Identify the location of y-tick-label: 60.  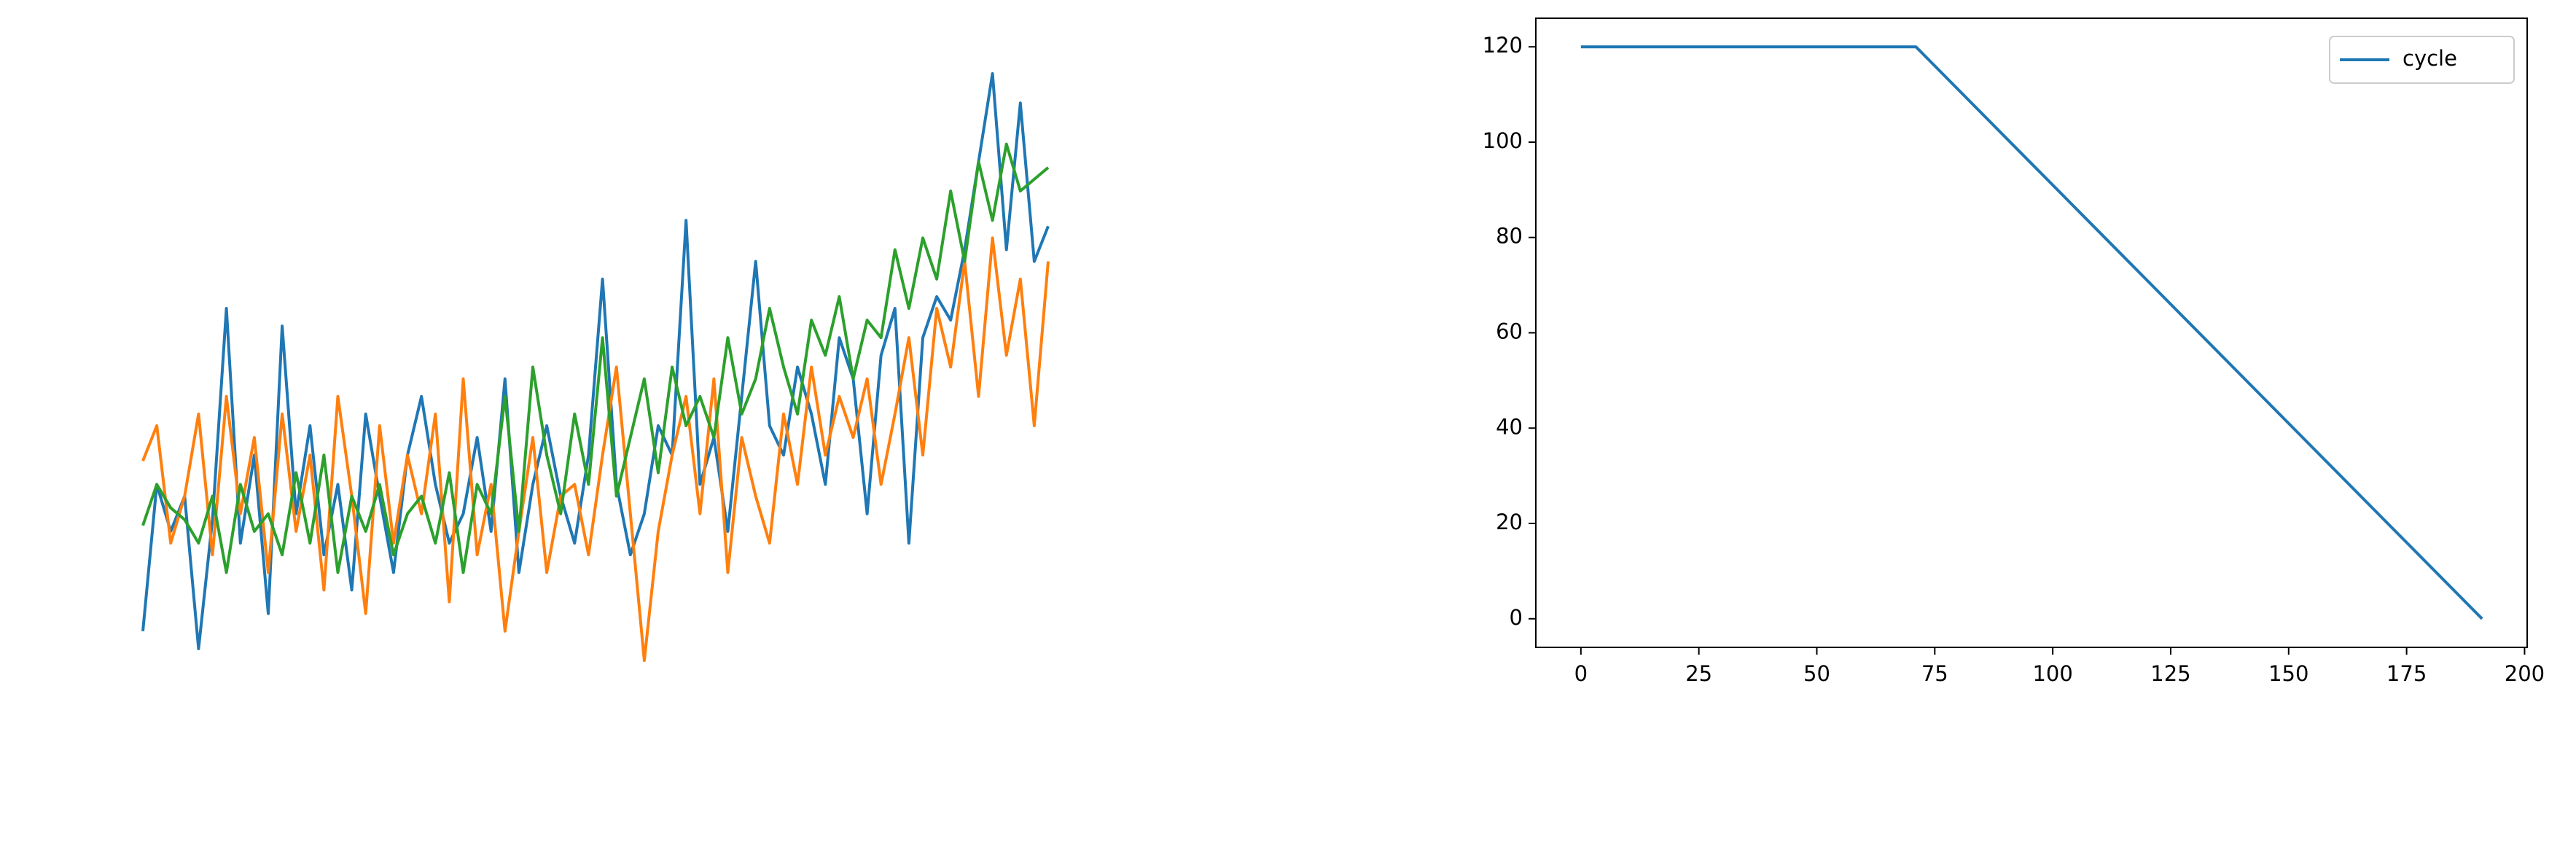
(1509, 331).